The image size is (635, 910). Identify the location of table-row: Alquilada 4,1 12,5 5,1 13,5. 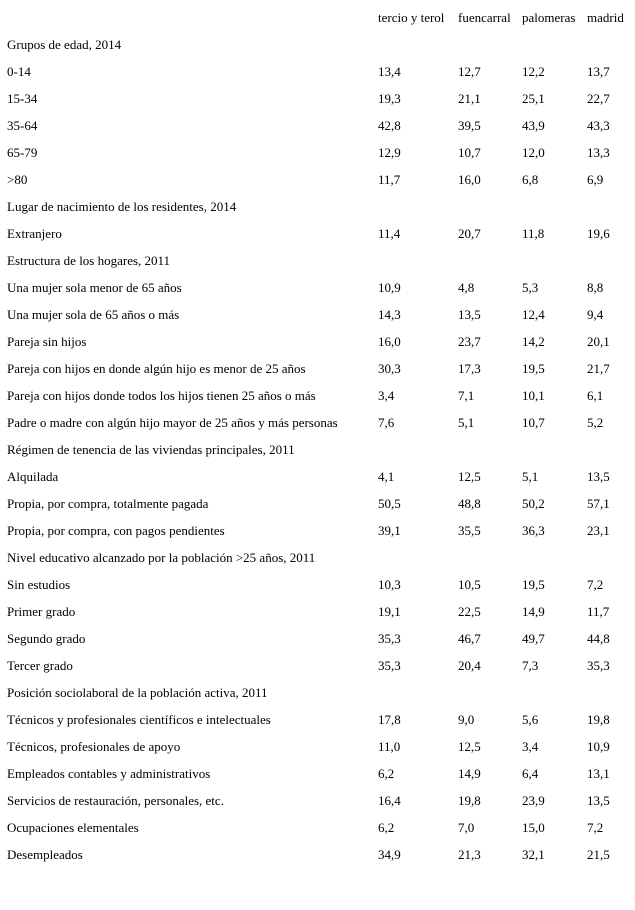
(317, 481).